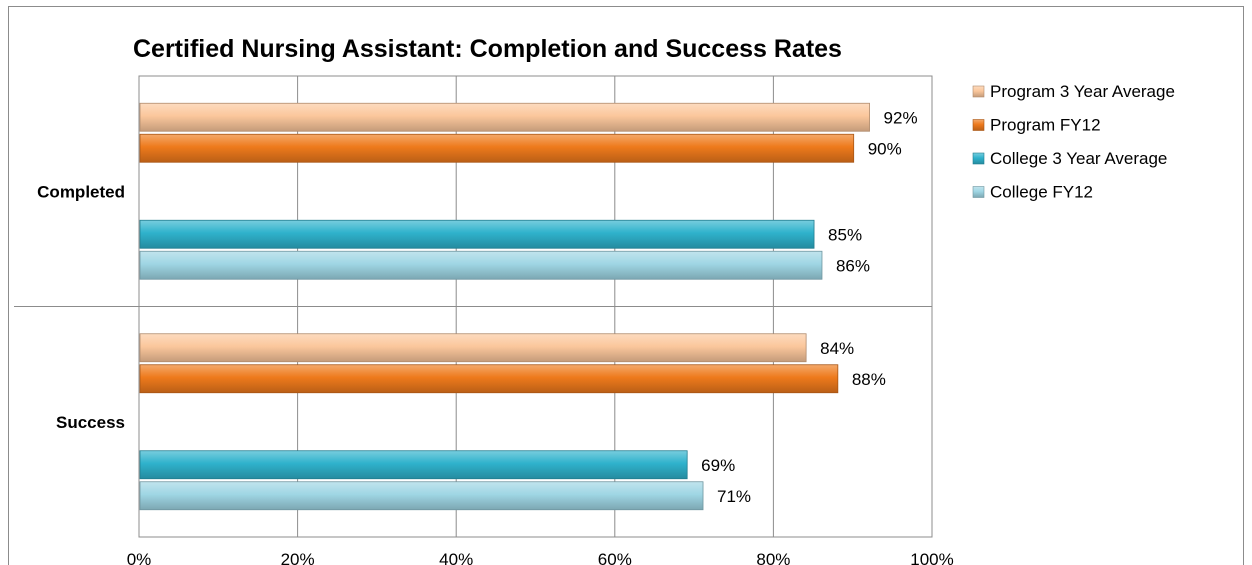  I want to click on category-label-success: Success, so click(90, 422).